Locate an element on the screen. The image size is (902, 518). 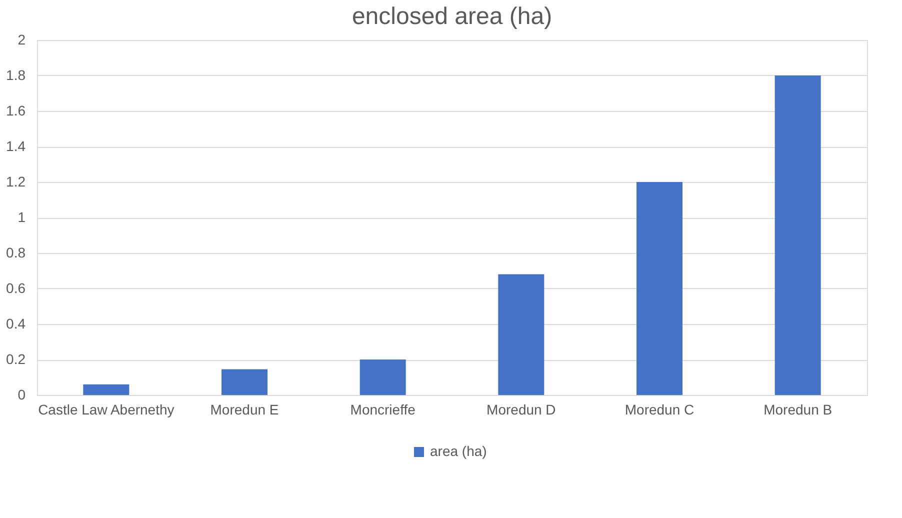
legend-label: area (ha) is located at coordinates (458, 451).